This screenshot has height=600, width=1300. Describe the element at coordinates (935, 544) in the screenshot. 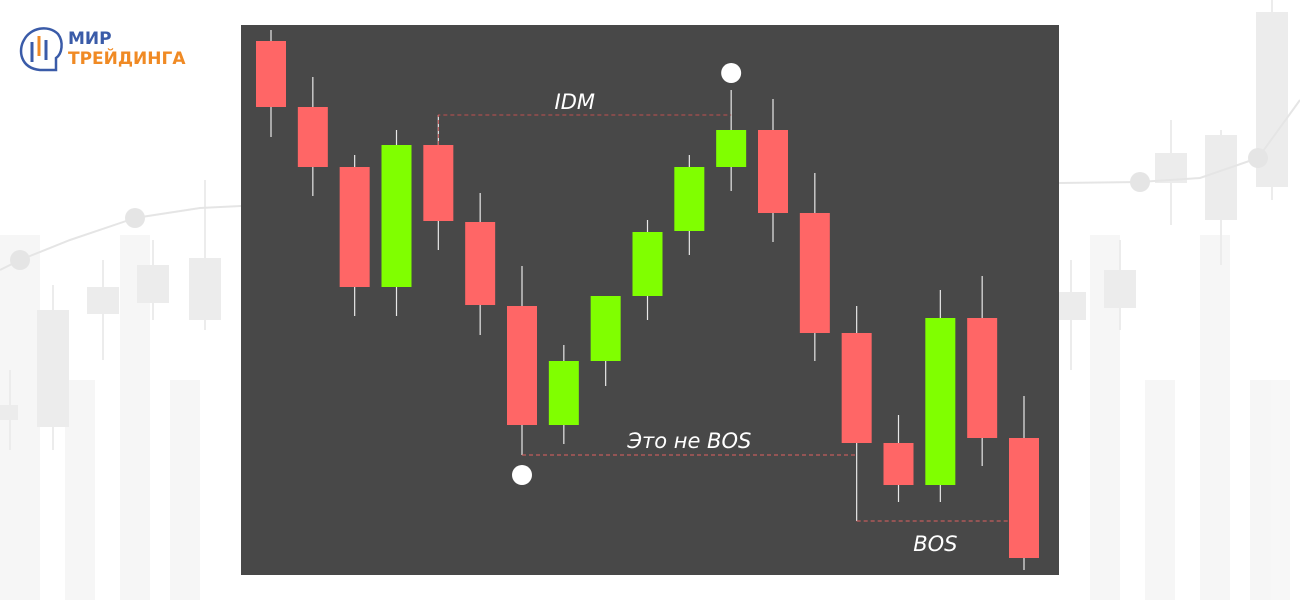

I see `annotation: BOS` at that location.